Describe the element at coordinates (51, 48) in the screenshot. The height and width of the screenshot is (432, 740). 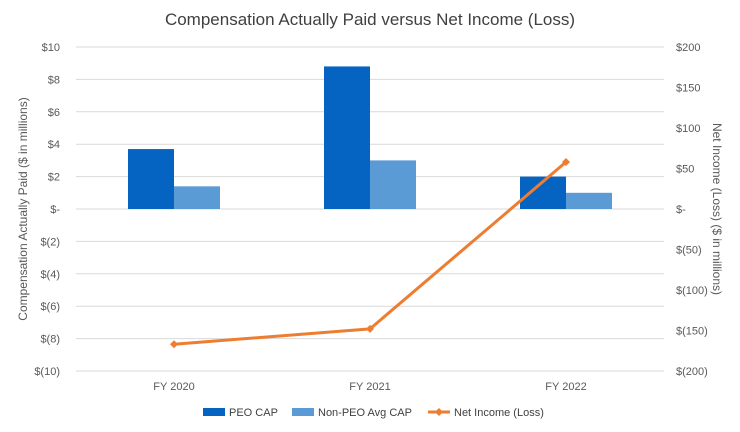
I see `left-tick-label: $10` at that location.